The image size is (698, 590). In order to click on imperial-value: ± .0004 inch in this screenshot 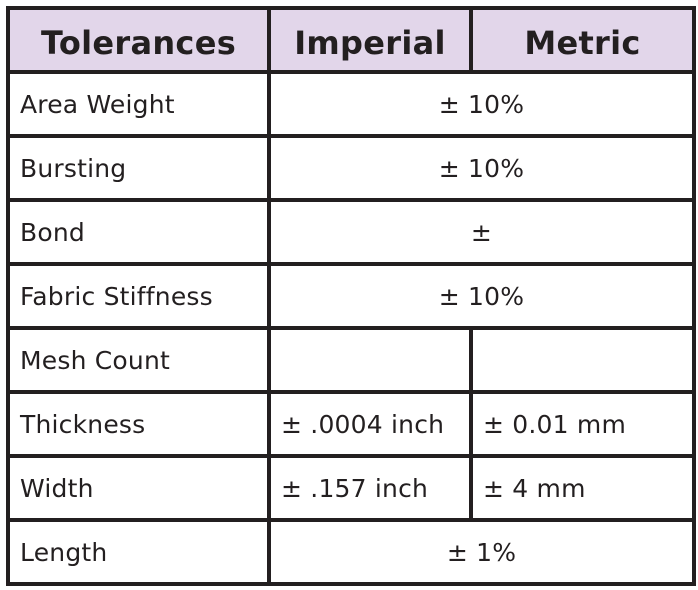, I will do `click(370, 424)`.